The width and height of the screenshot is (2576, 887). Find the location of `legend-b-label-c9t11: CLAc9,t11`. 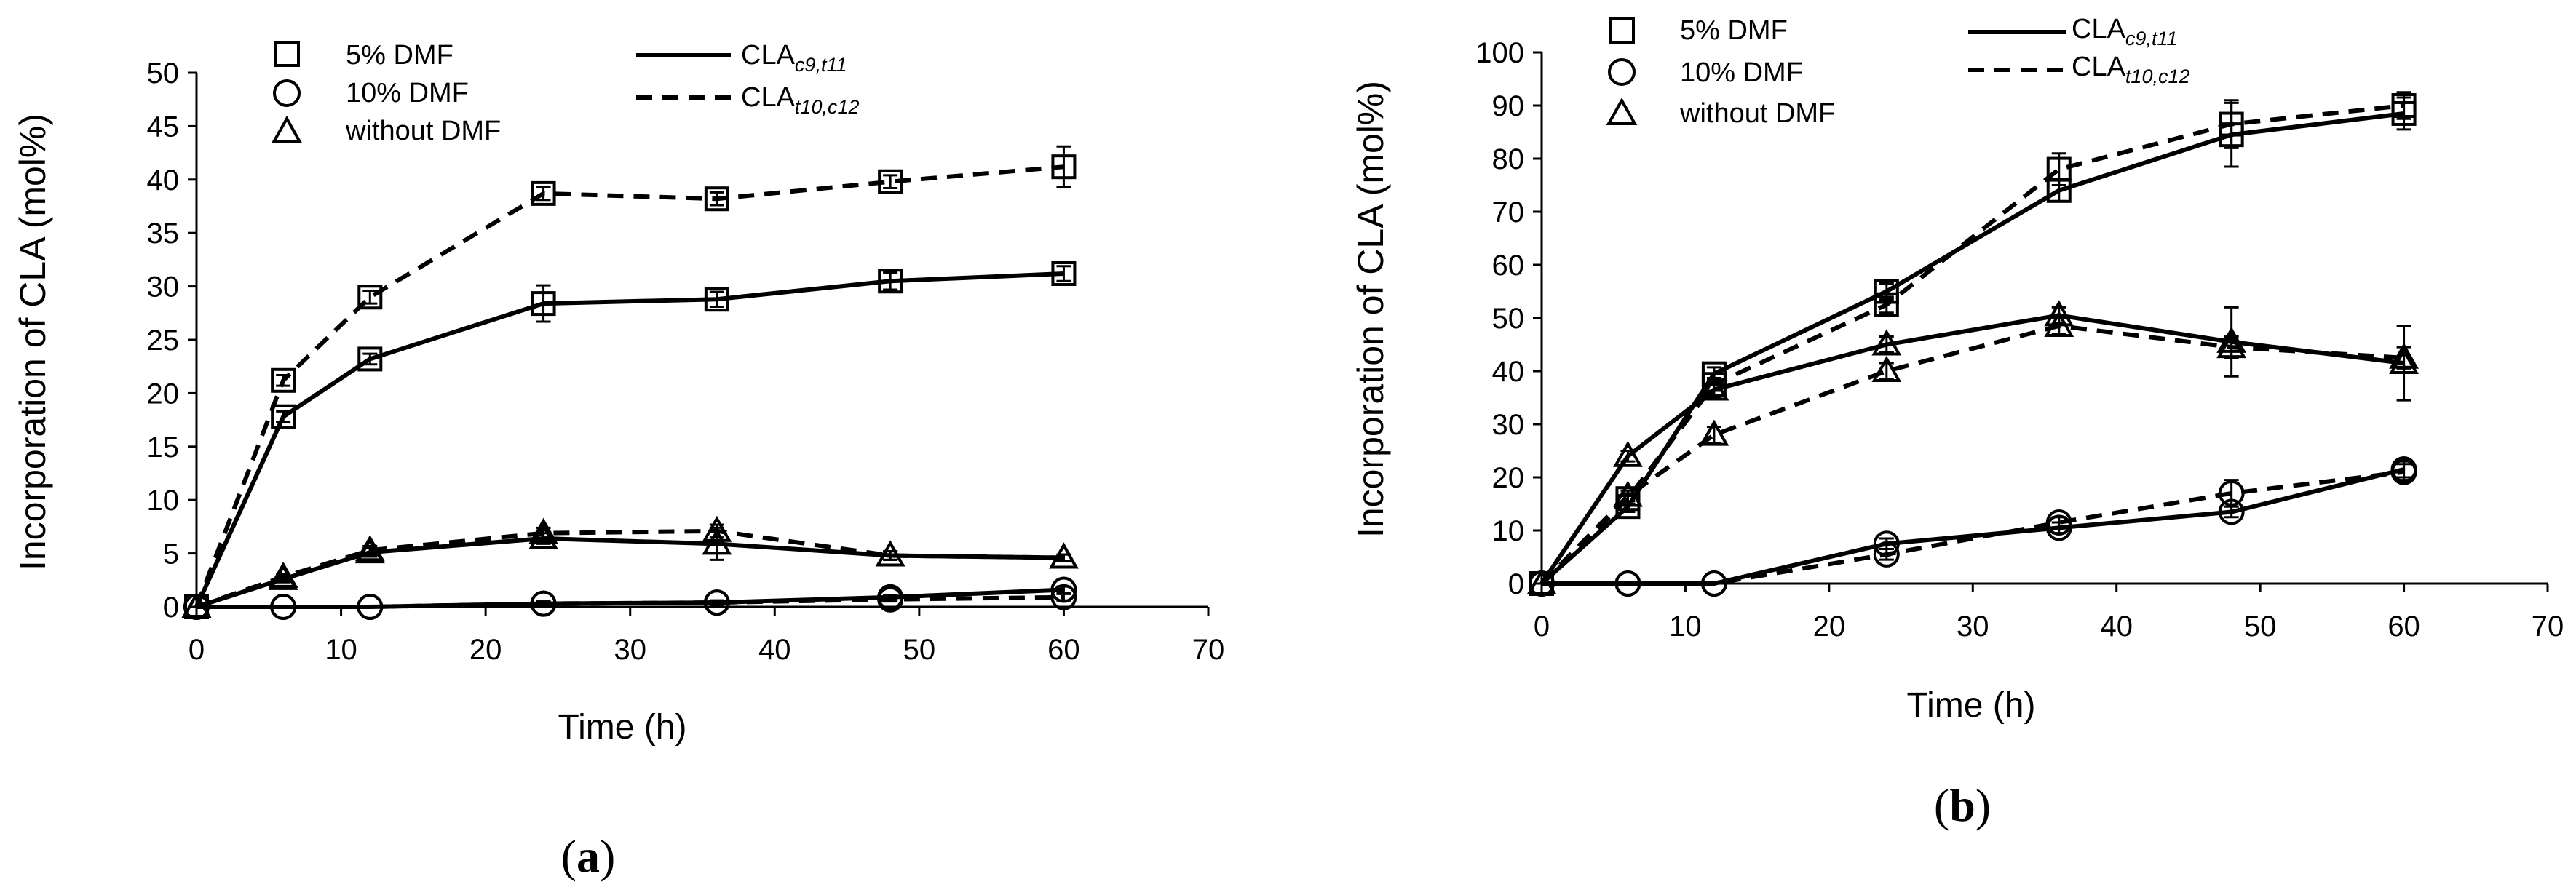

legend-b-label-c9t11: CLAc9,t11 is located at coordinates (2124, 31).